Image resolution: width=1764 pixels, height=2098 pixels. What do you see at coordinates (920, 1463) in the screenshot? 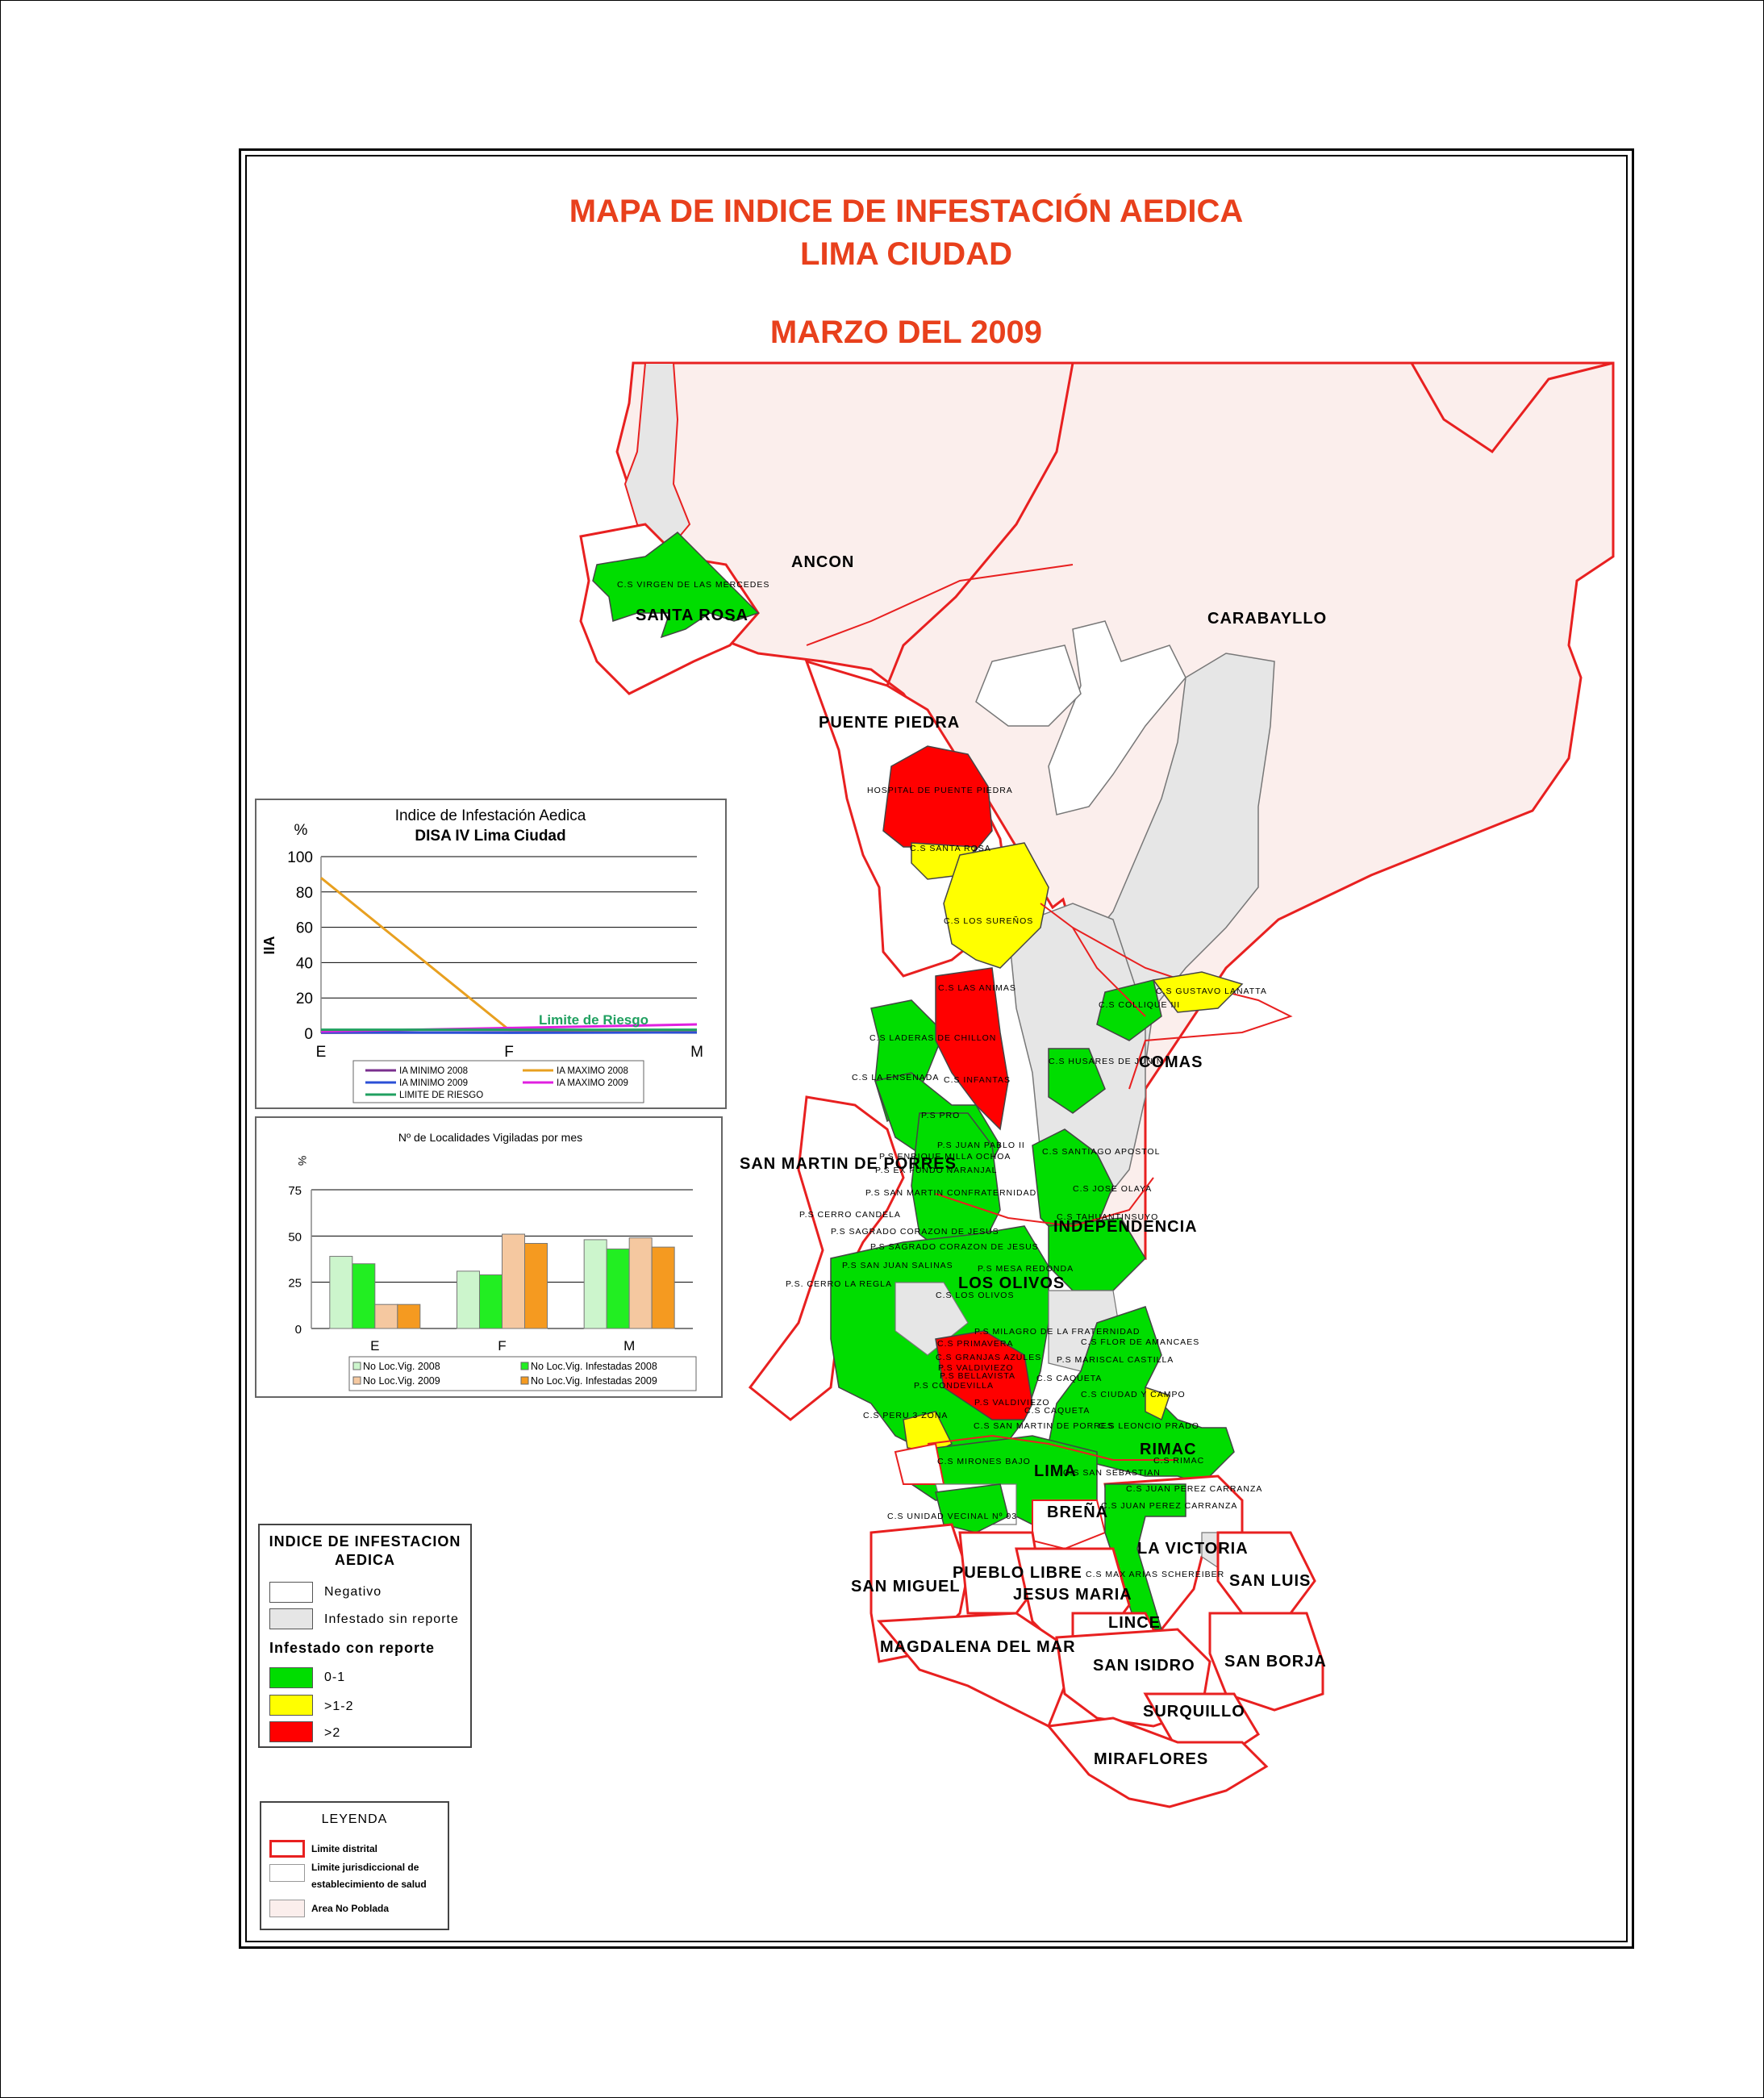
I see `lima-white` at bounding box center [920, 1463].